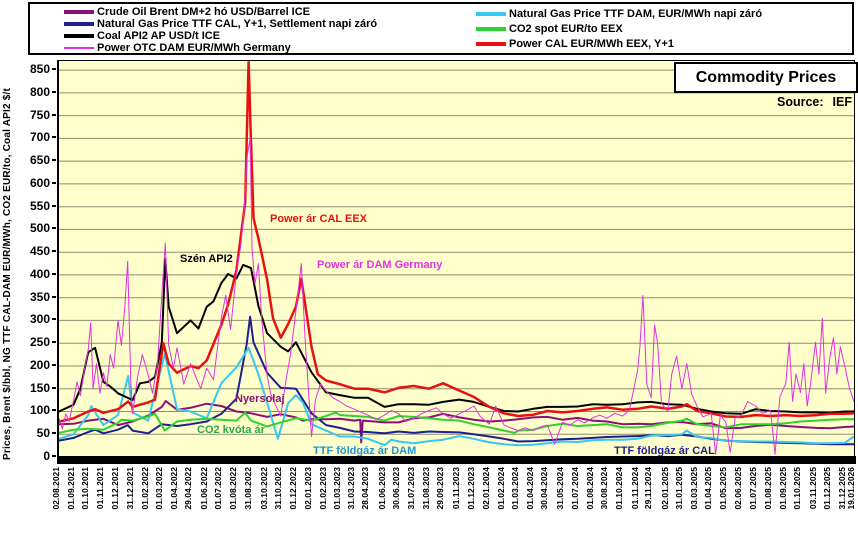  I want to click on y-tick-label: 850, so click(39, 69).